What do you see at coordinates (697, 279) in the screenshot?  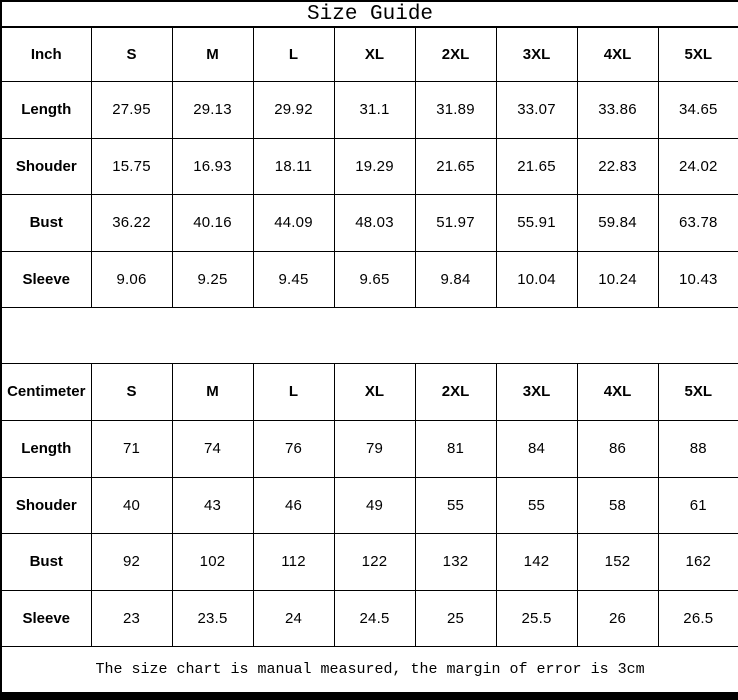 I see `size-value-cell: 10.43` at bounding box center [697, 279].